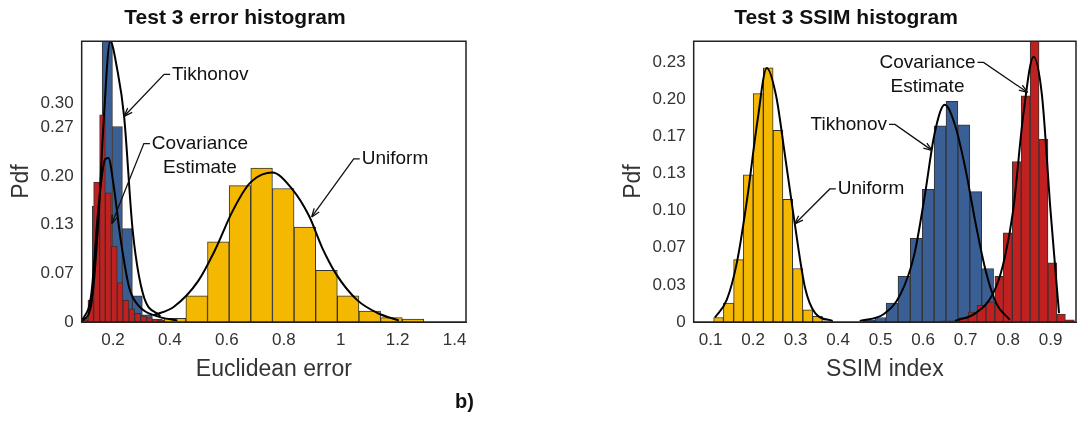 Image resolution: width=1088 pixels, height=423 pixels. I want to click on y-tick-label: 0.23, so click(669, 61).